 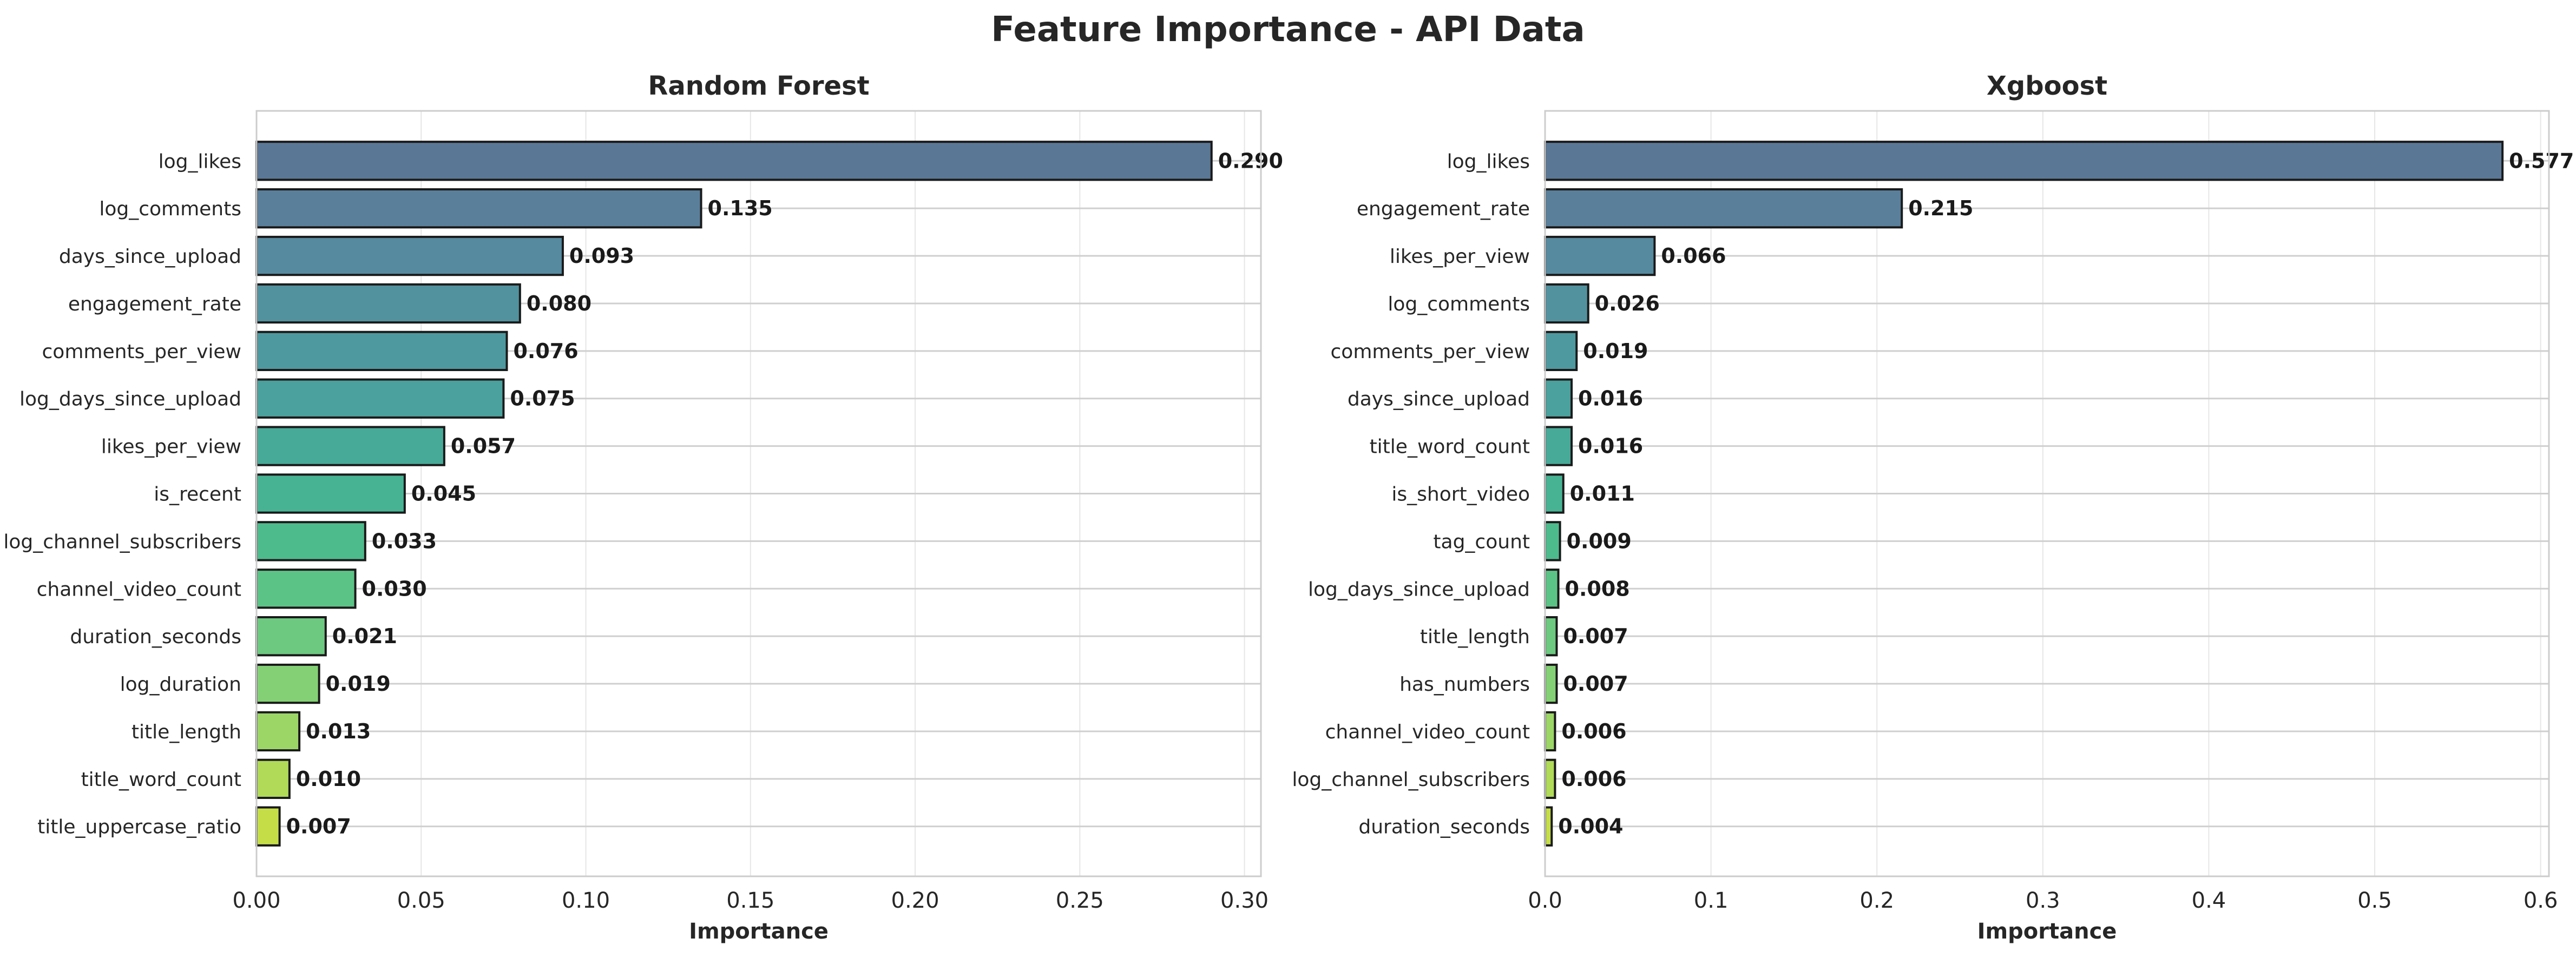 I want to click on bar-value-label: 0.013, so click(x=338, y=731).